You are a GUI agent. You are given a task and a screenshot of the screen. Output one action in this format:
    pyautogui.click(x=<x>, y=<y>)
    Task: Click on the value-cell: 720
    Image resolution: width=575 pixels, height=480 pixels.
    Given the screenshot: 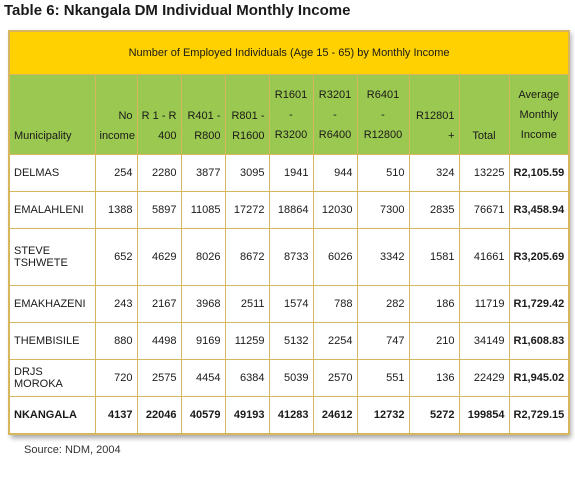 What is the action you would take?
    pyautogui.click(x=116, y=378)
    